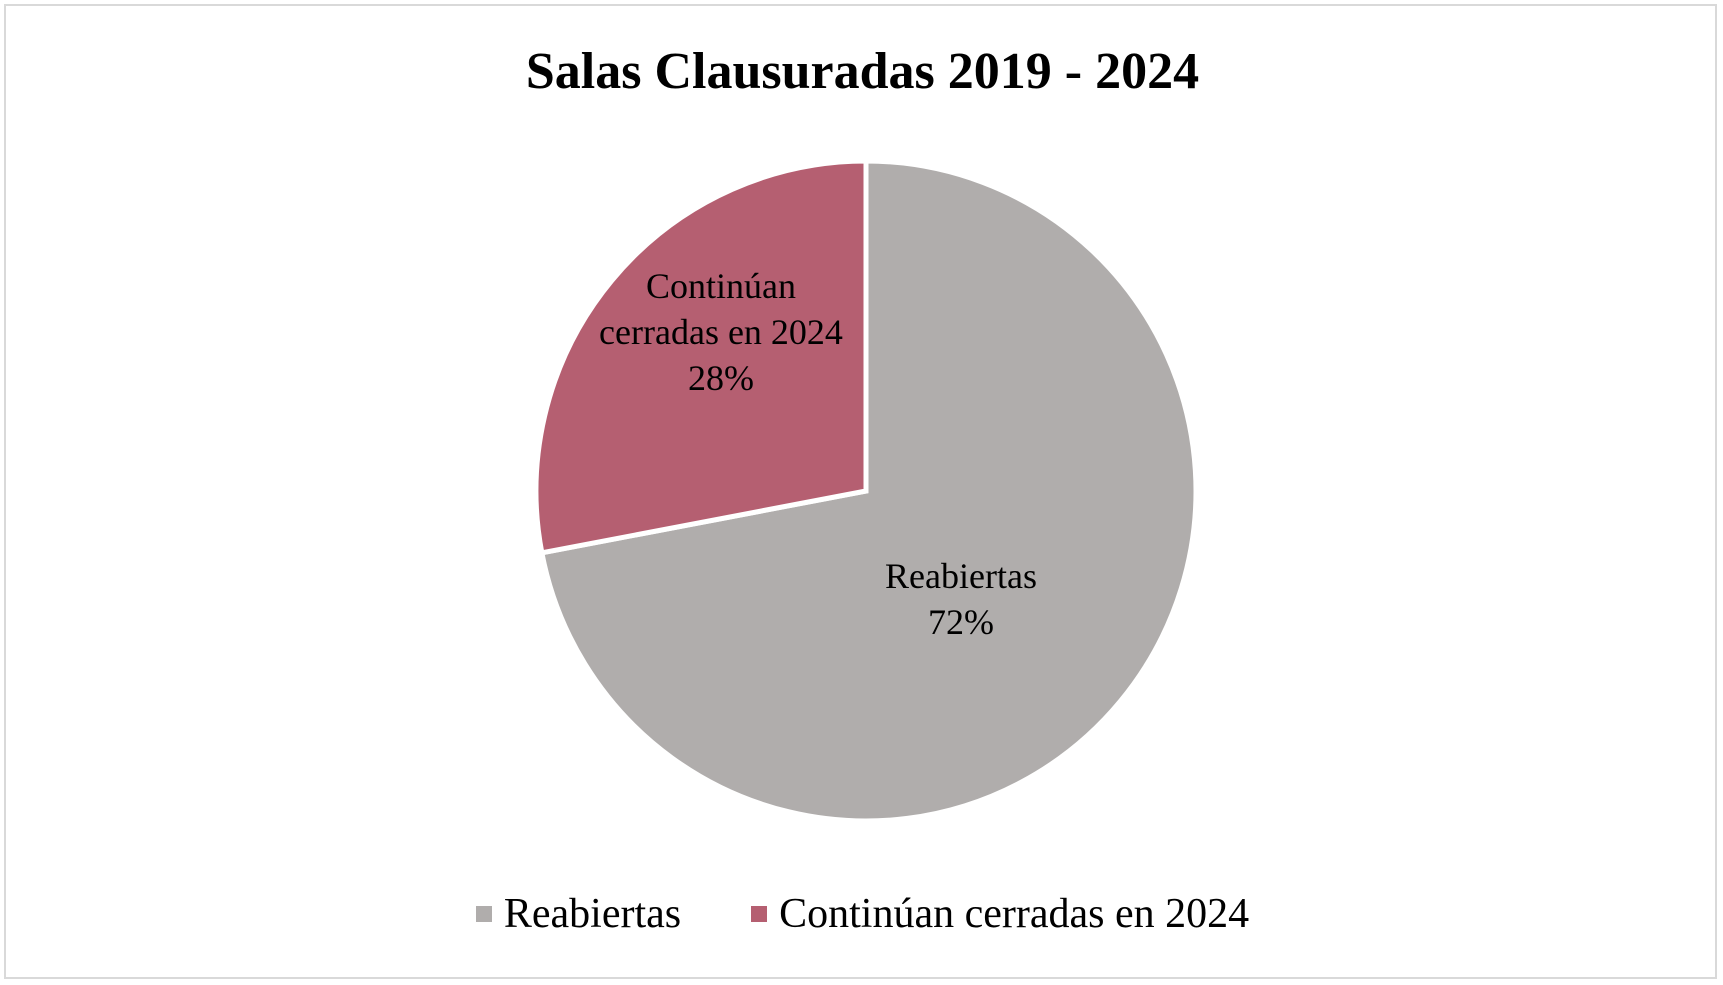  I want to click on slice-label-0-line-1: 72%, so click(961, 622).